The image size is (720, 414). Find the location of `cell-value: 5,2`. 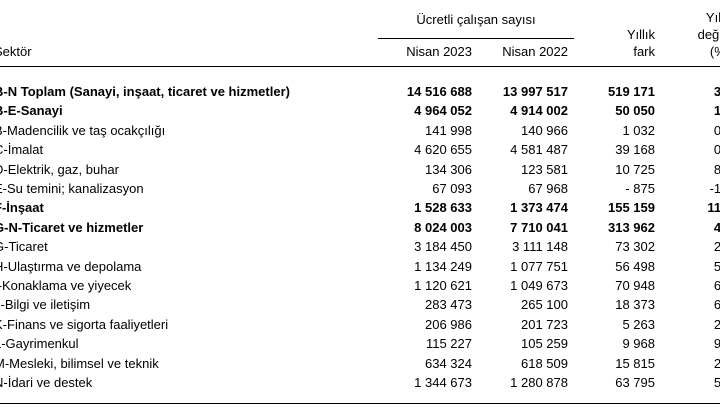

cell-value: 5,2 is located at coordinates (716, 266).